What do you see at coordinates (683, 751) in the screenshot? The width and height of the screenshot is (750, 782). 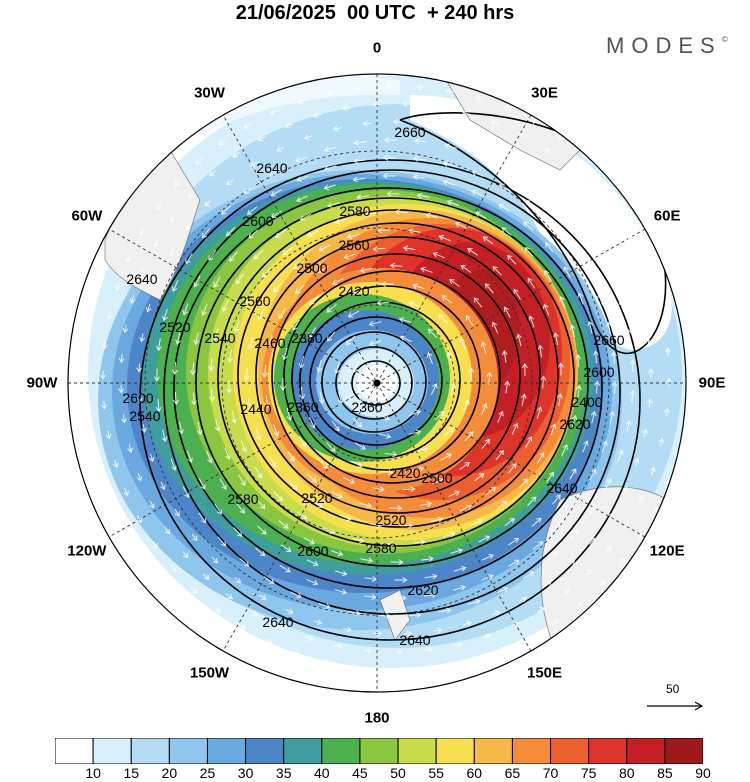 I see `colorbar-swatch` at bounding box center [683, 751].